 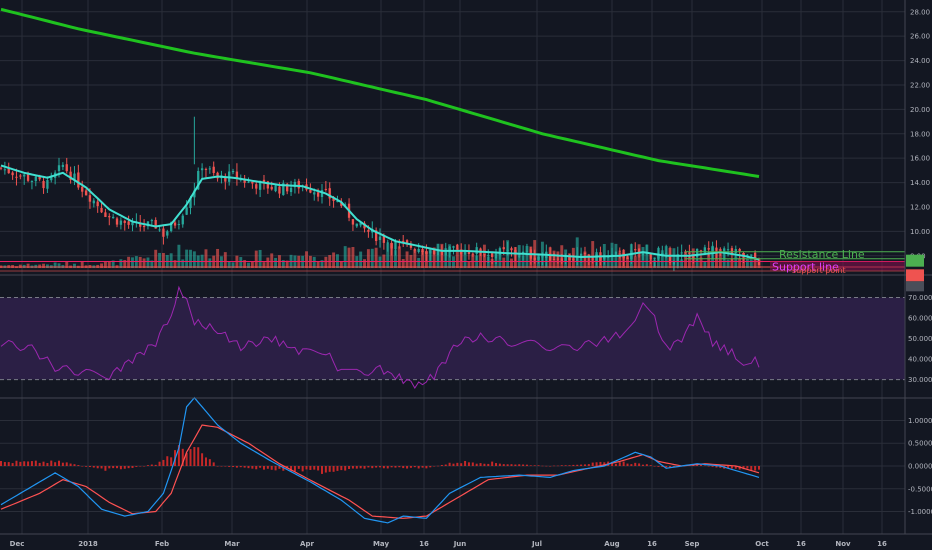 What do you see at coordinates (920, 466) in the screenshot?
I see `macd-axis: 1.0000 0.5000 0.0000 -0.5000 -1.0000` at bounding box center [920, 466].